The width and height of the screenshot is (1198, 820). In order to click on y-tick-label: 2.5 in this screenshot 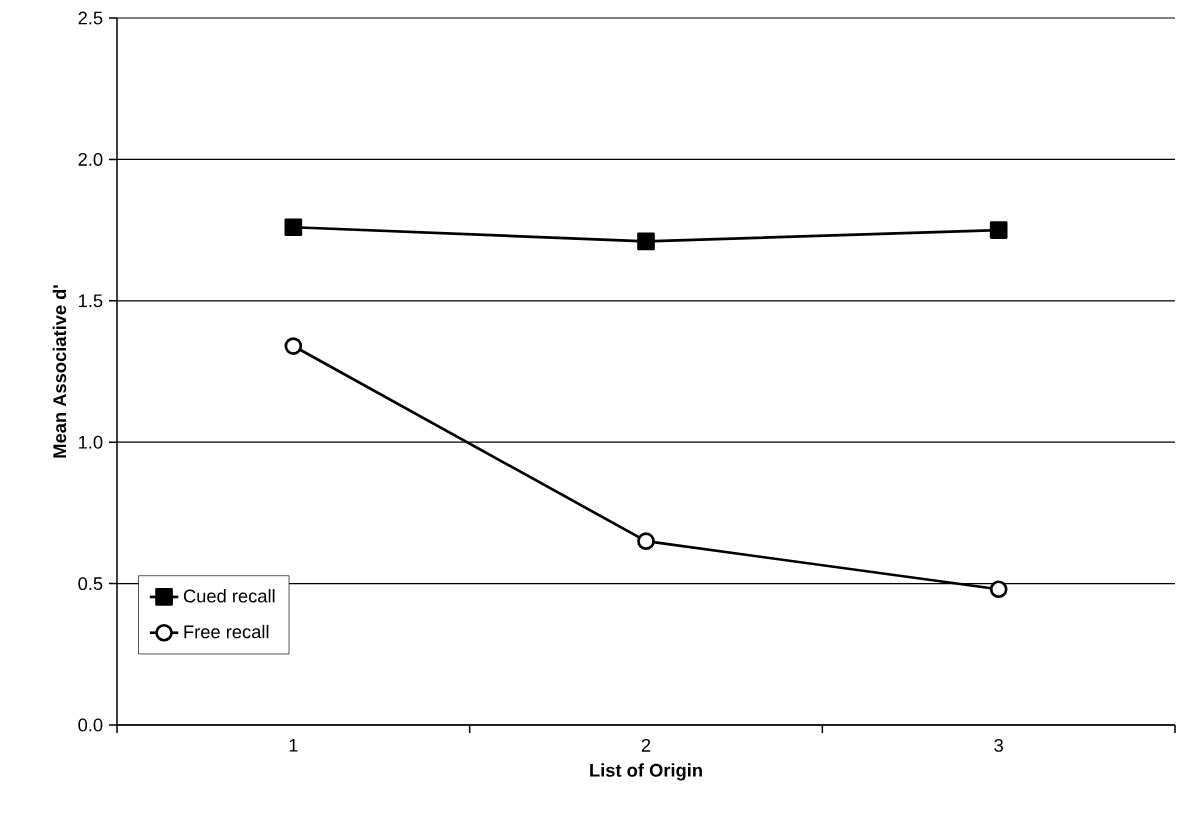, I will do `click(90, 18)`.